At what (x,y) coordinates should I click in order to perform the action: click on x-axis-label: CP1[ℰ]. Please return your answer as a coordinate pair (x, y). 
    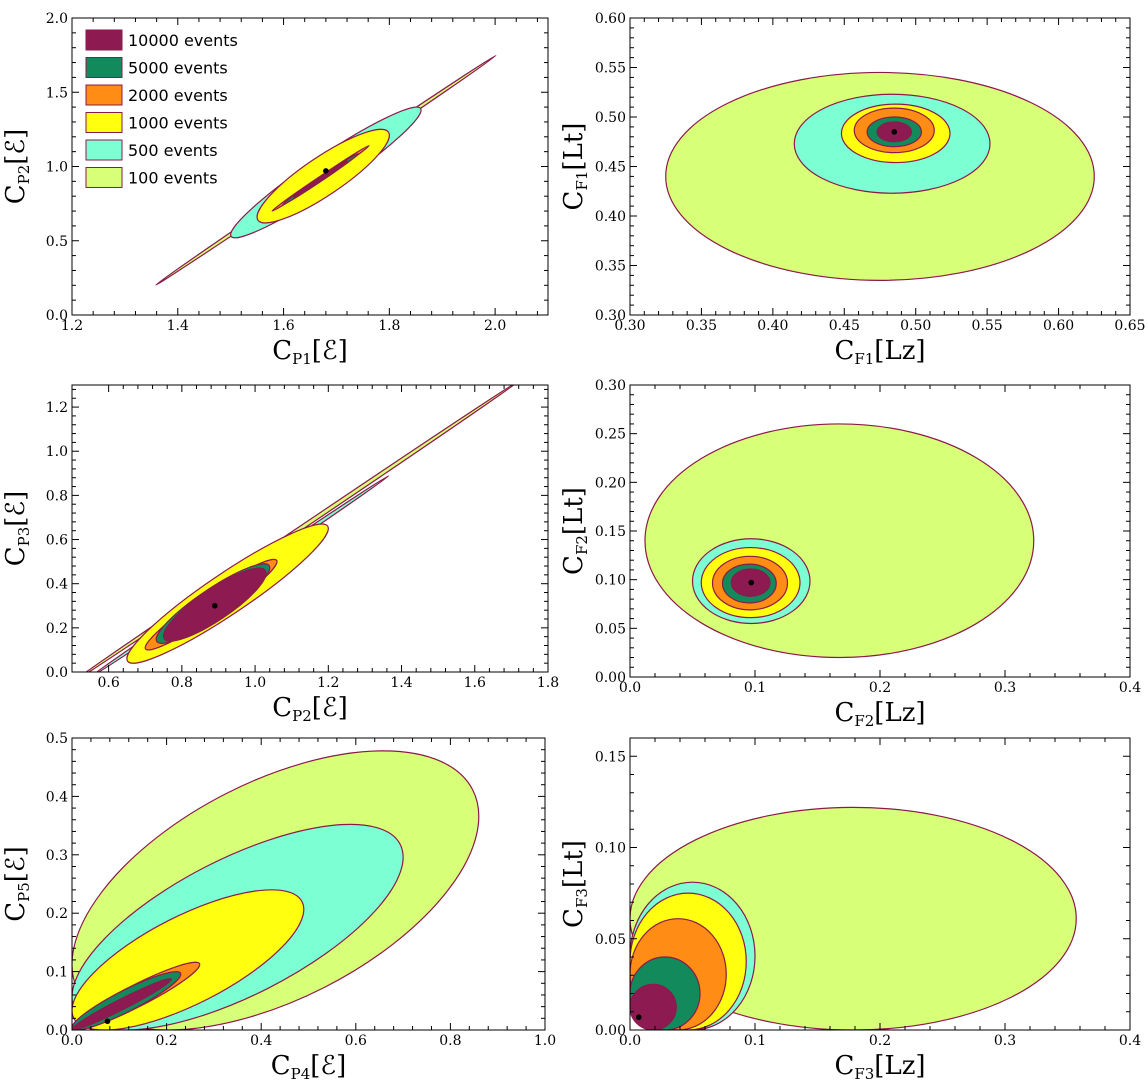
    Looking at the image, I should click on (310, 352).